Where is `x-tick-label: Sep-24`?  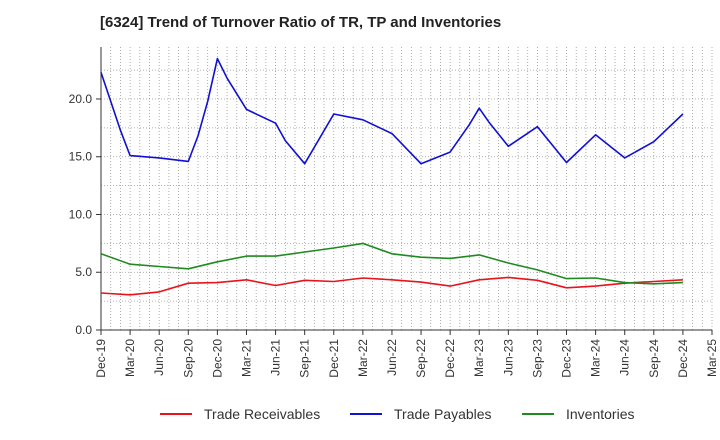
x-tick-label: Sep-24 is located at coordinates (654, 358).